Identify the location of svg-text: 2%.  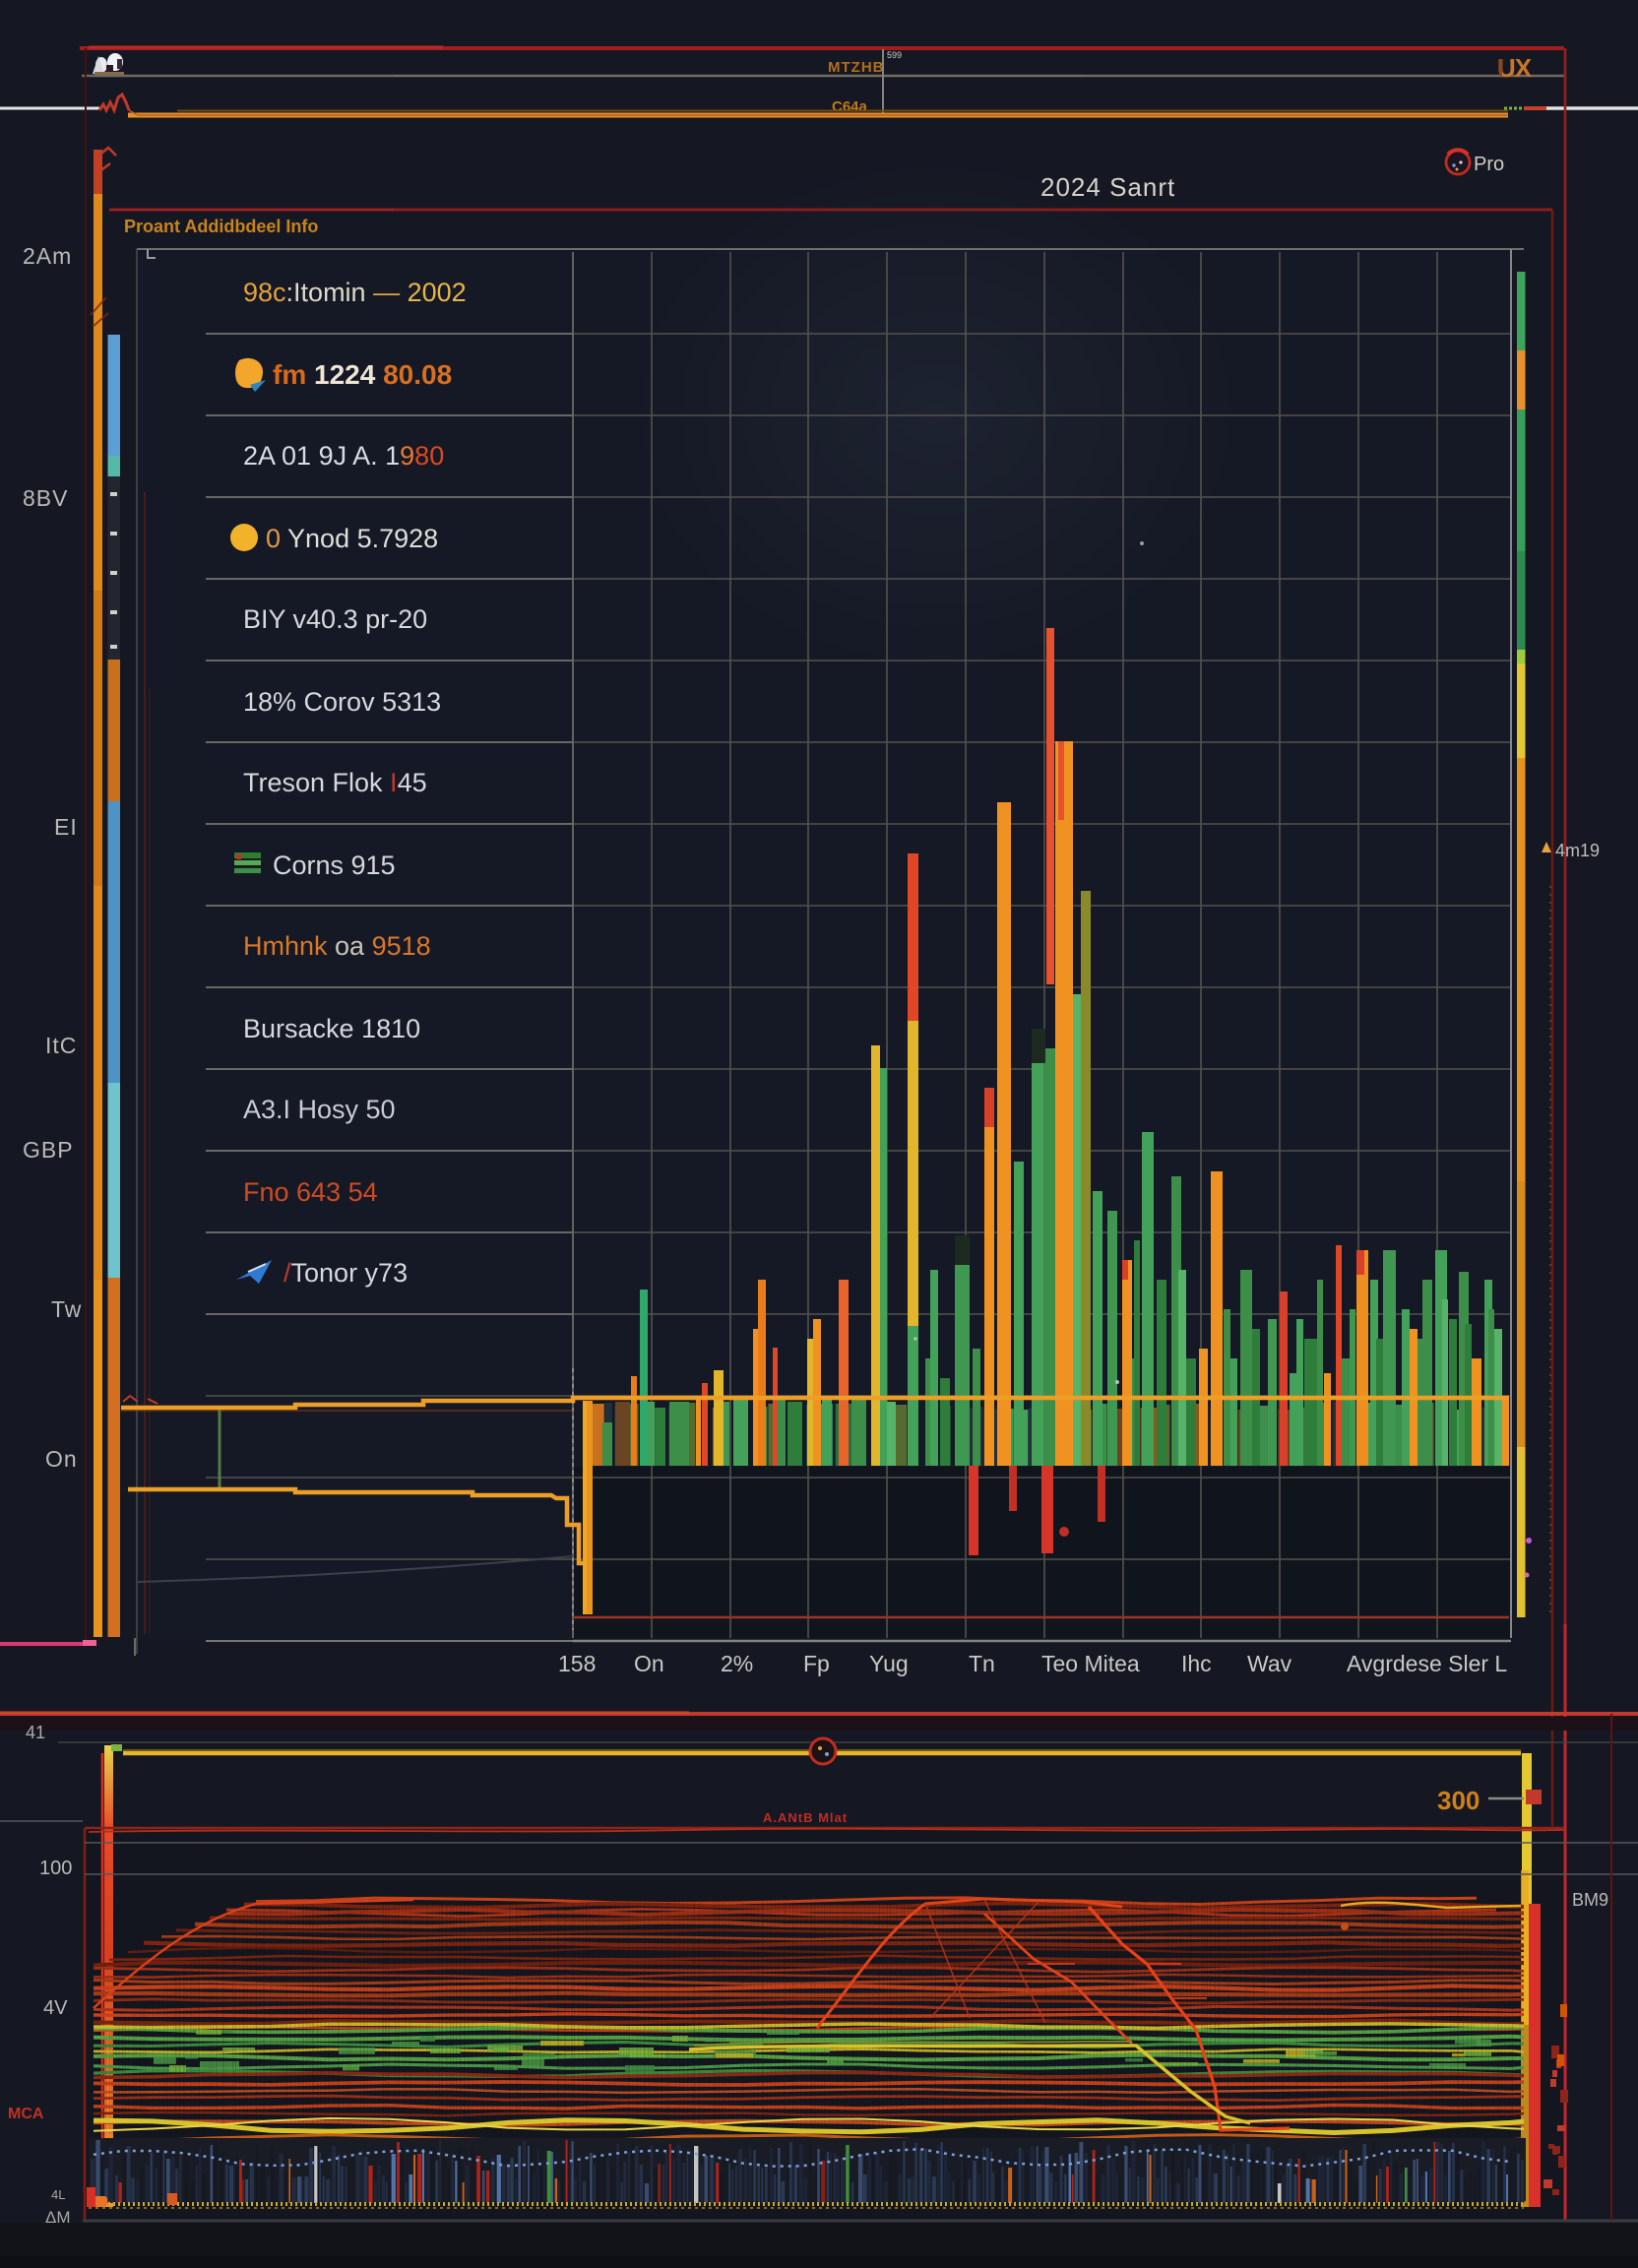
(737, 1663).